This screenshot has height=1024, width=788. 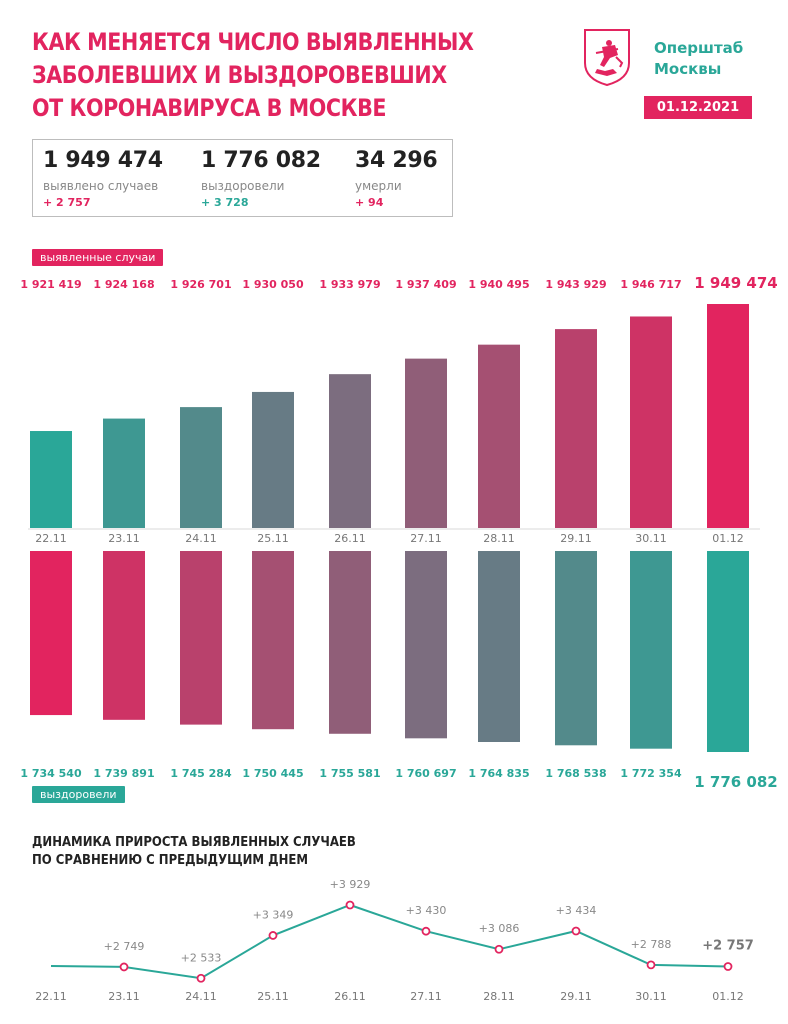 What do you see at coordinates (499, 538) in the screenshot?
I see `date-label-top: 28.11` at bounding box center [499, 538].